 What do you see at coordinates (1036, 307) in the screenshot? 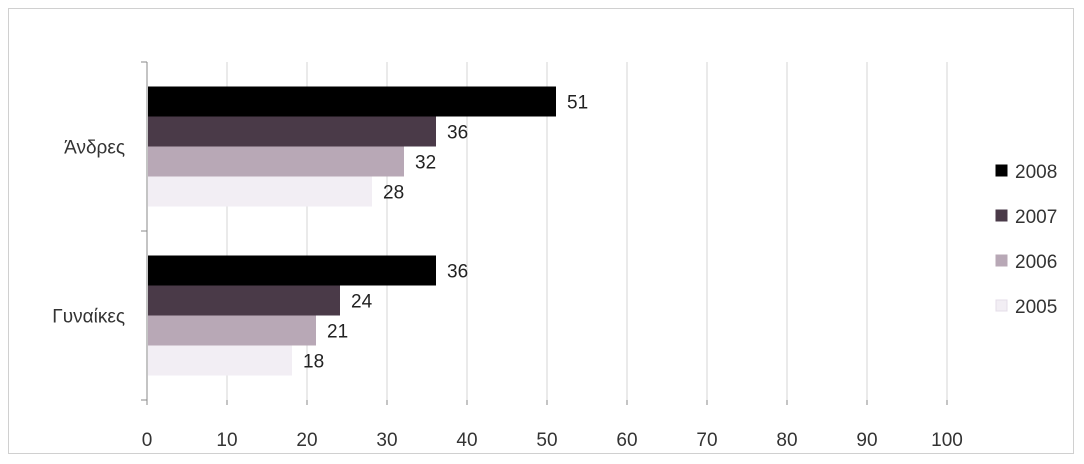
I see `legend-label-2005: 2005` at bounding box center [1036, 307].